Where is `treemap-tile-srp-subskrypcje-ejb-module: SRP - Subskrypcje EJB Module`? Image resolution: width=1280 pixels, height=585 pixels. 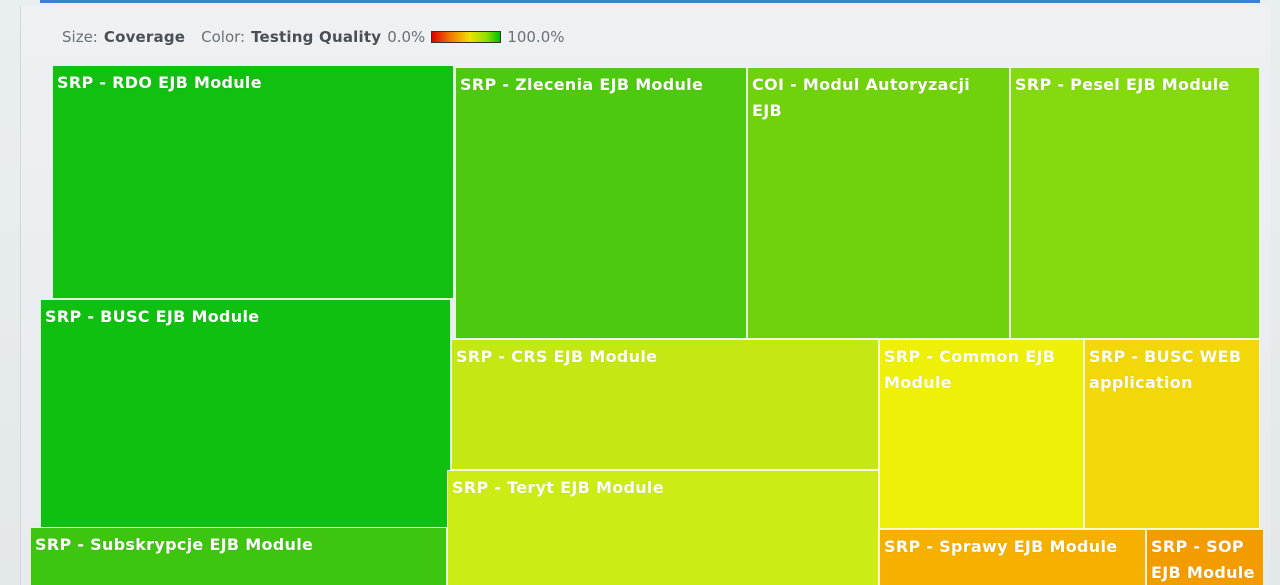
treemap-tile-srp-subskrypcje-ejb-module: SRP - Subskrypcje EJB Module is located at coordinates (238, 556).